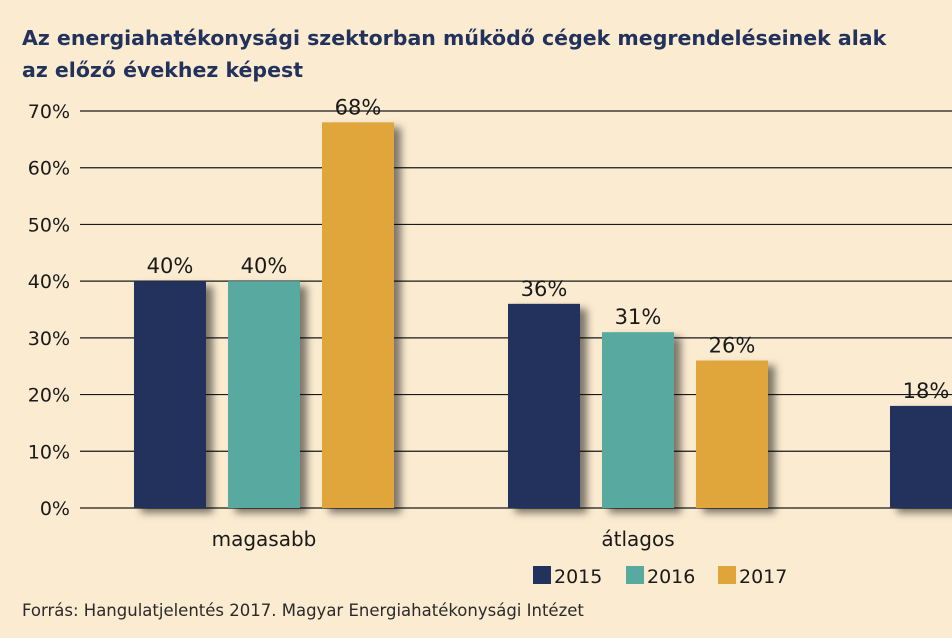 This screenshot has width=952, height=638. I want to click on y-tick-label: 70%, so click(49, 112).